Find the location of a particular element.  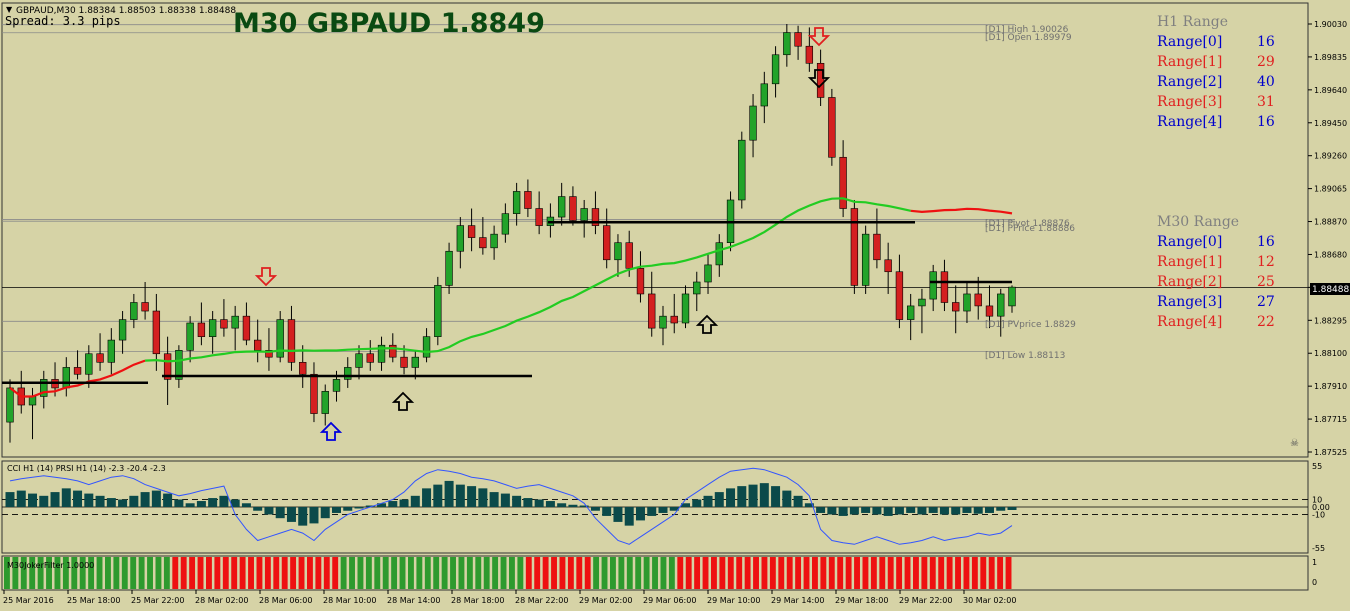

time-tick-label: 25 Mar 18:00 is located at coordinates (93, 600).